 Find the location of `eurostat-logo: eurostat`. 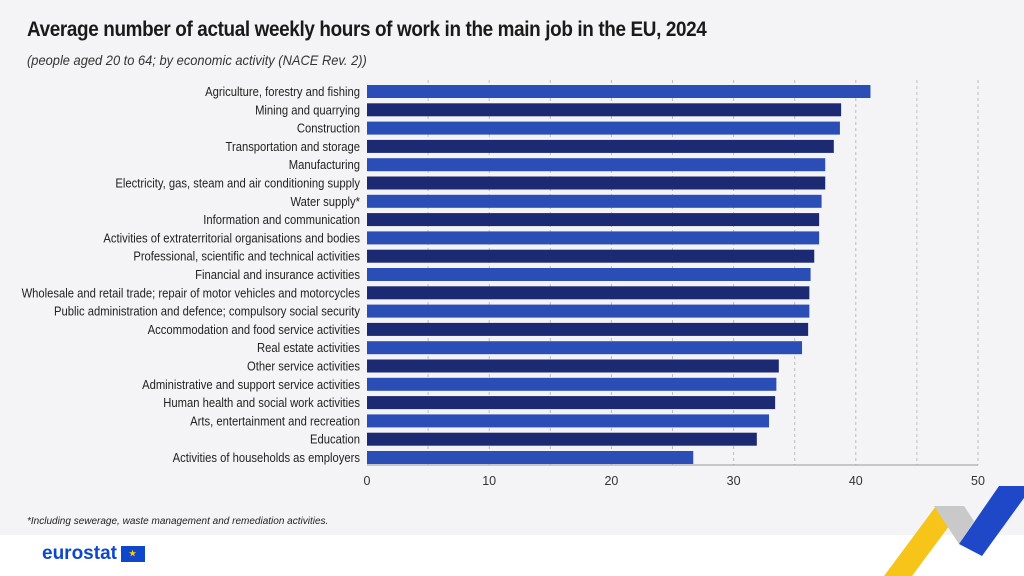

eurostat-logo: eurostat is located at coordinates (93, 554).